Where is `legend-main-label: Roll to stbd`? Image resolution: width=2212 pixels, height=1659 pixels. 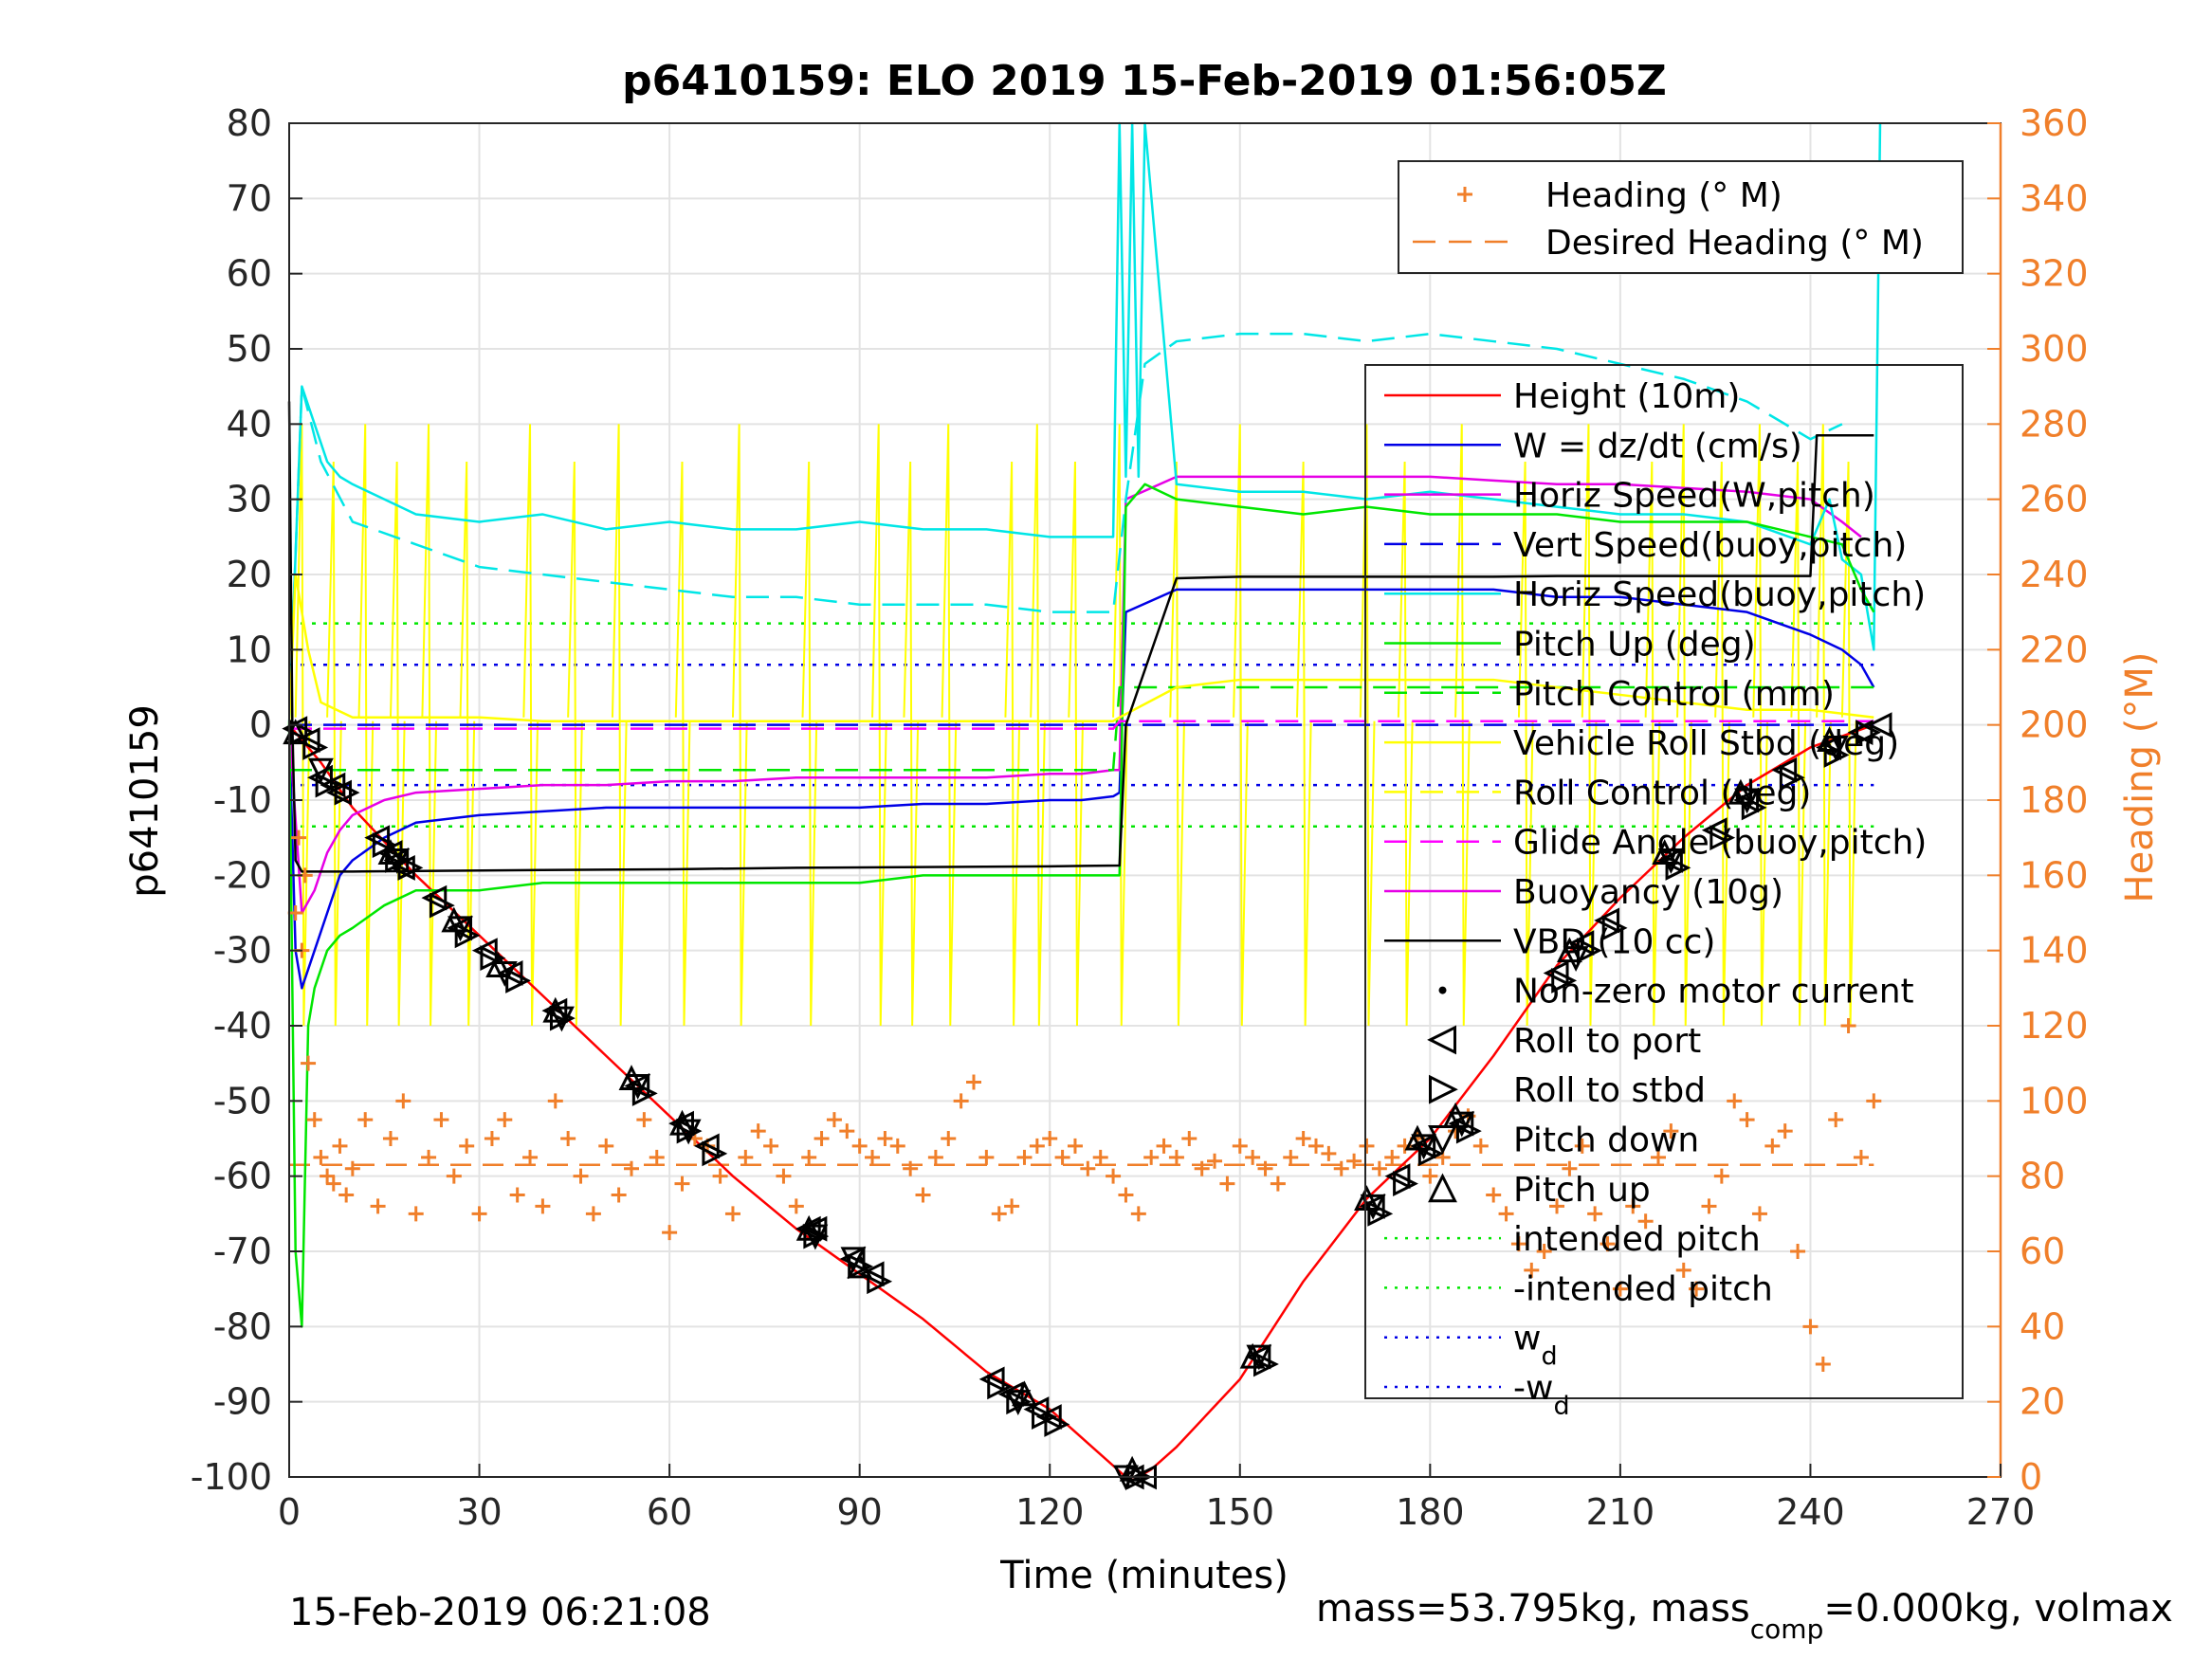 legend-main-label: Roll to stbd is located at coordinates (1609, 1090).